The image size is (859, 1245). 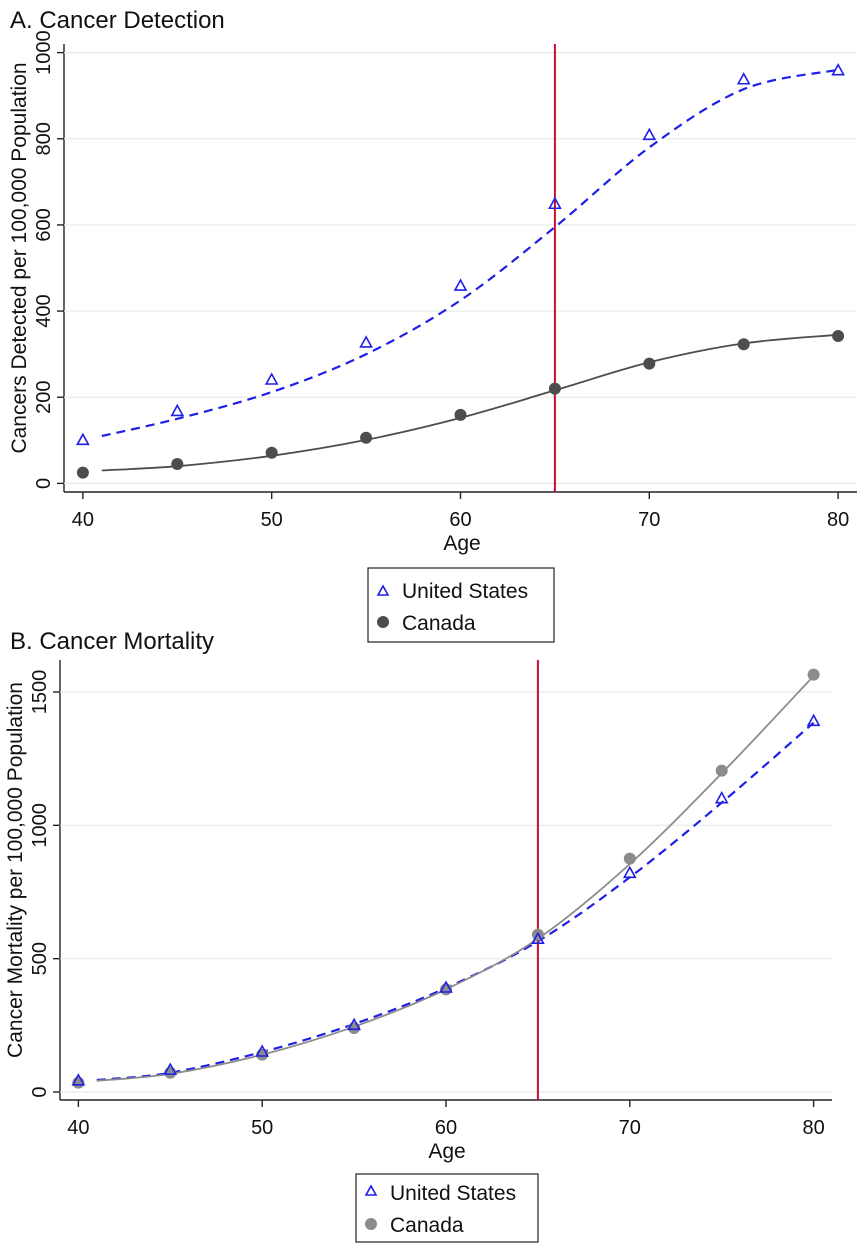 I want to click on y-tick-label: 200, so click(x=44, y=397).